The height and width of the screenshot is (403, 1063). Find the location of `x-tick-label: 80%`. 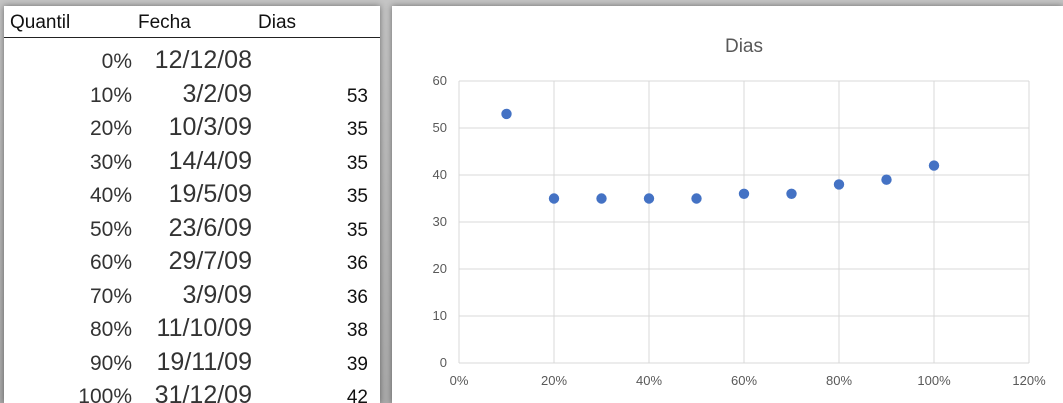

x-tick-label: 80% is located at coordinates (839, 380).